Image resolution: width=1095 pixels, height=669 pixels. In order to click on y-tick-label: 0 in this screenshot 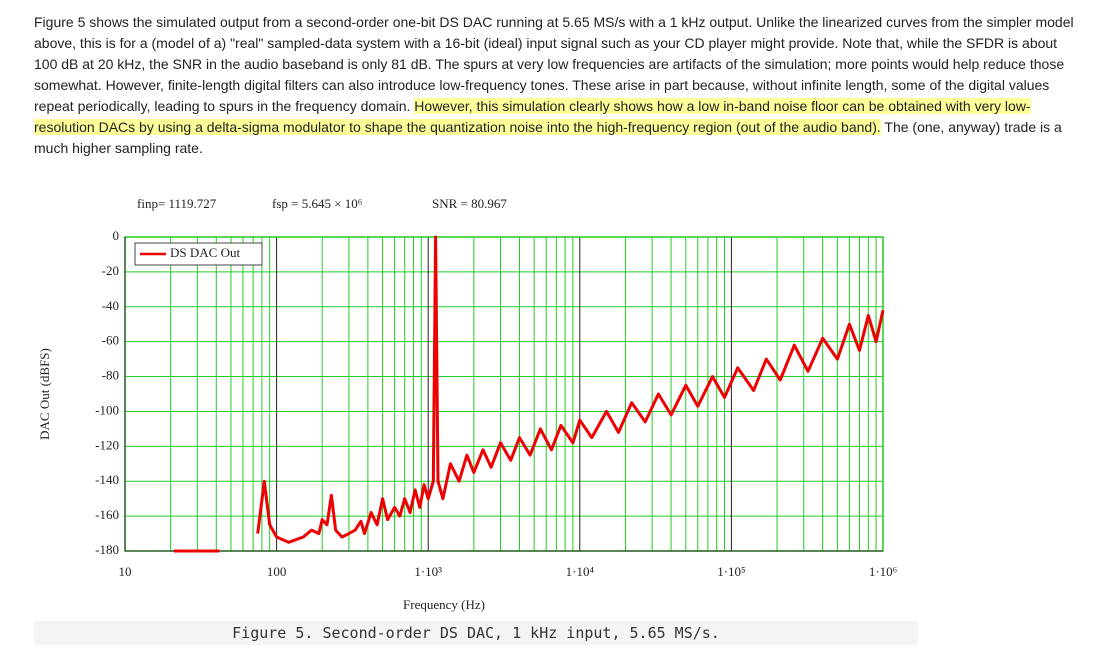, I will do `click(116, 235)`.